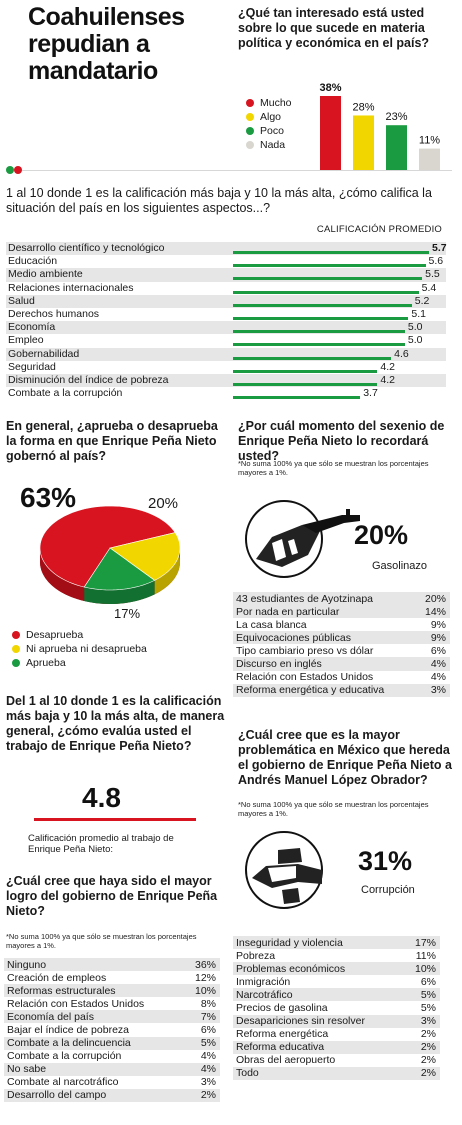 The image size is (462, 1125). Describe the element at coordinates (388, 890) in the screenshot. I see `problem-highlight-label: Corrupción` at that location.